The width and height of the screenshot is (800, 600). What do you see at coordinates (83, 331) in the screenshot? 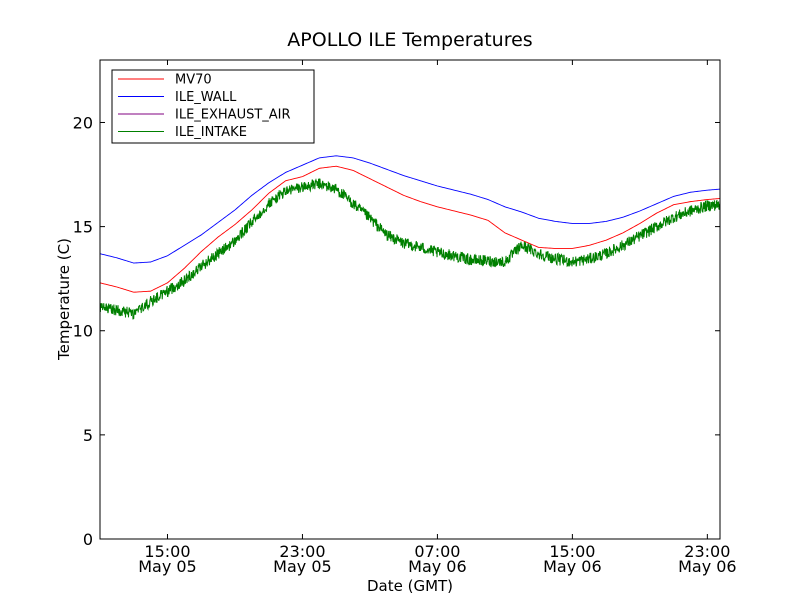
I see `y-tick-label: 10` at bounding box center [83, 331].